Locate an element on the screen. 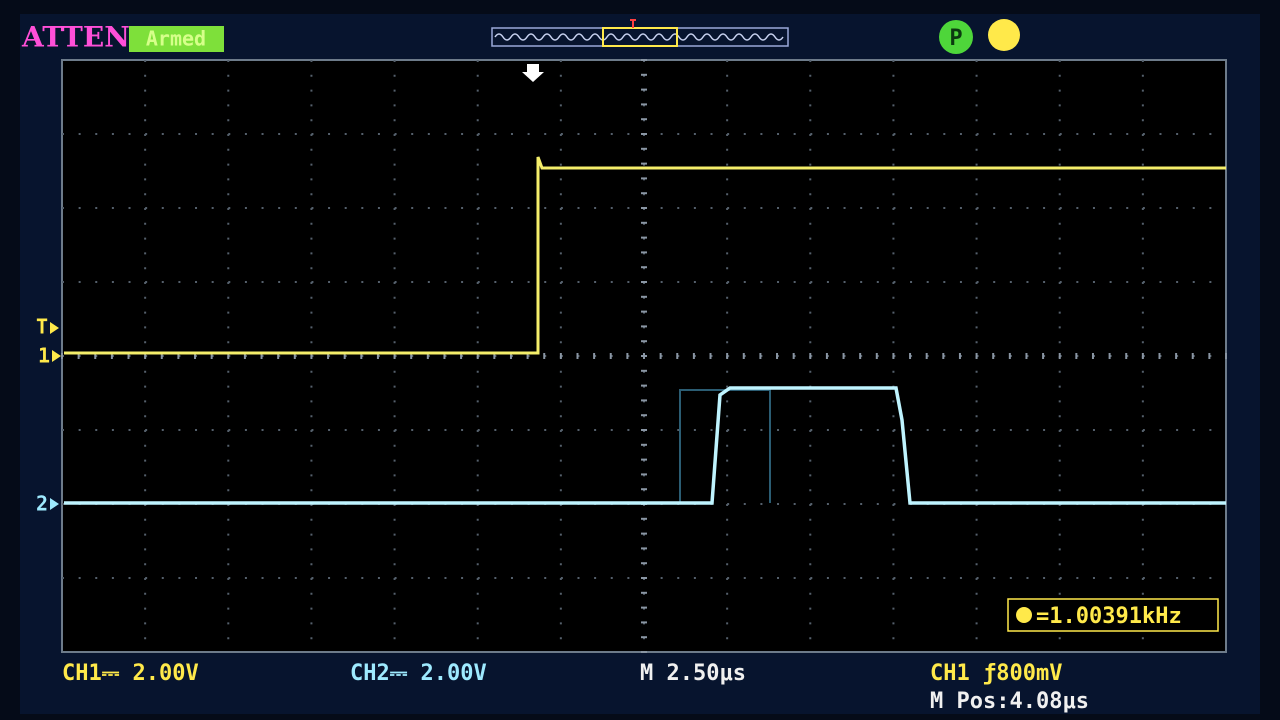 The image size is (1280, 720). frequency-box is located at coordinates (1113, 615).